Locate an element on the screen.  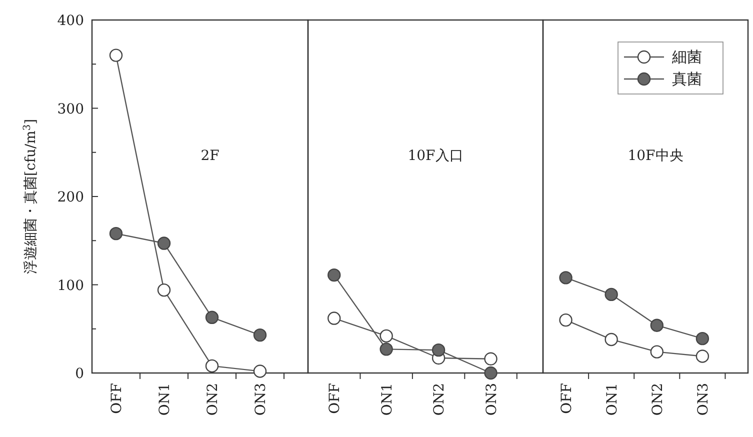
y-tick-label: 300 is located at coordinates (70, 109).